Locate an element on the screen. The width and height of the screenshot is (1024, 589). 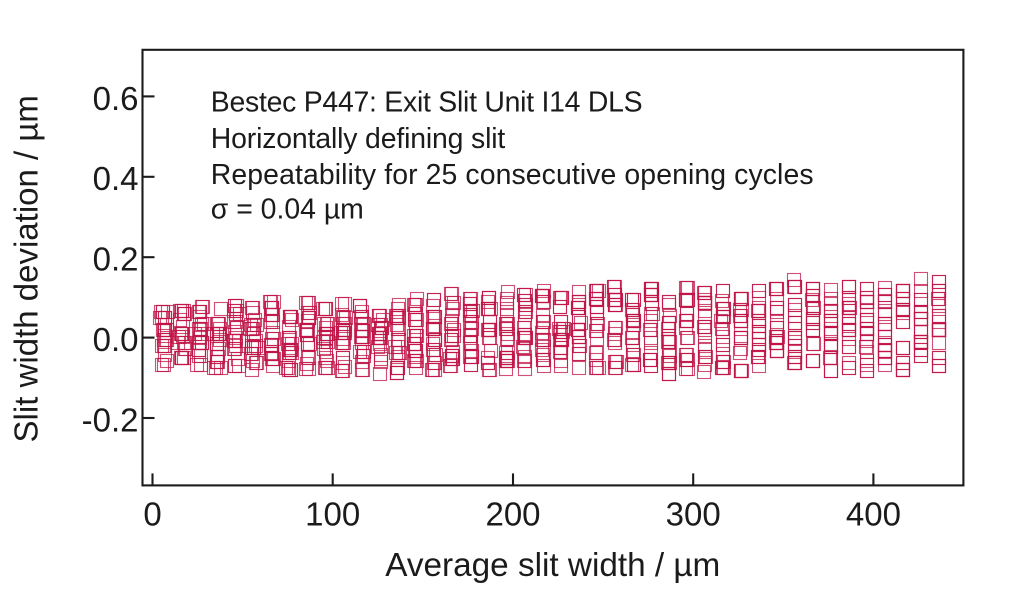
svg-text: Slit width deviation / µm is located at coordinates (26, 268).